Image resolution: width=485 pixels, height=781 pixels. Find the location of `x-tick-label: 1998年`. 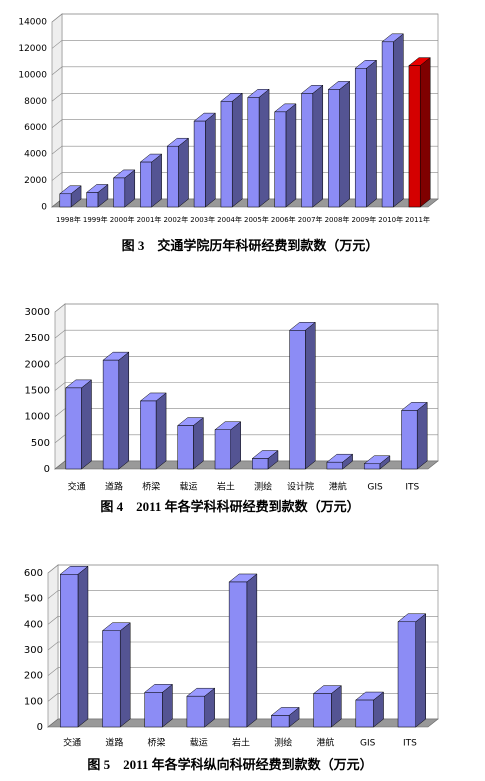

x-tick-label: 1998年 is located at coordinates (68, 219).